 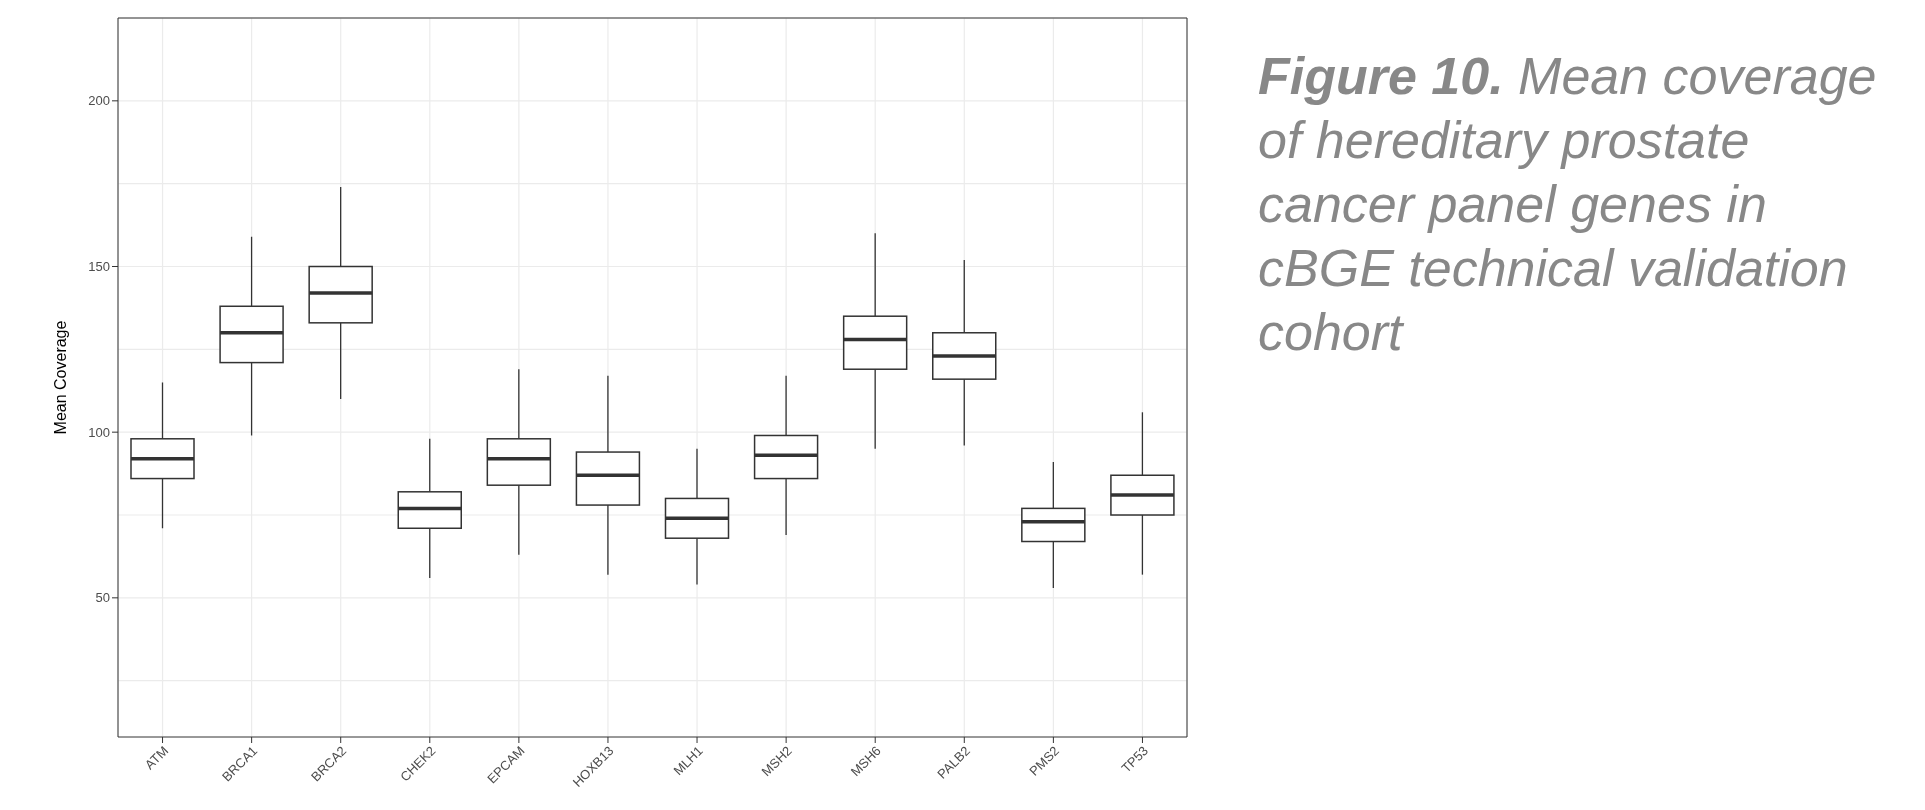 What do you see at coordinates (1567, 204) in the screenshot?
I see `text: Figure 10. Mean coverage of hereditary prostate cancer panel genes in cBGE technical validation cohort` at bounding box center [1567, 204].